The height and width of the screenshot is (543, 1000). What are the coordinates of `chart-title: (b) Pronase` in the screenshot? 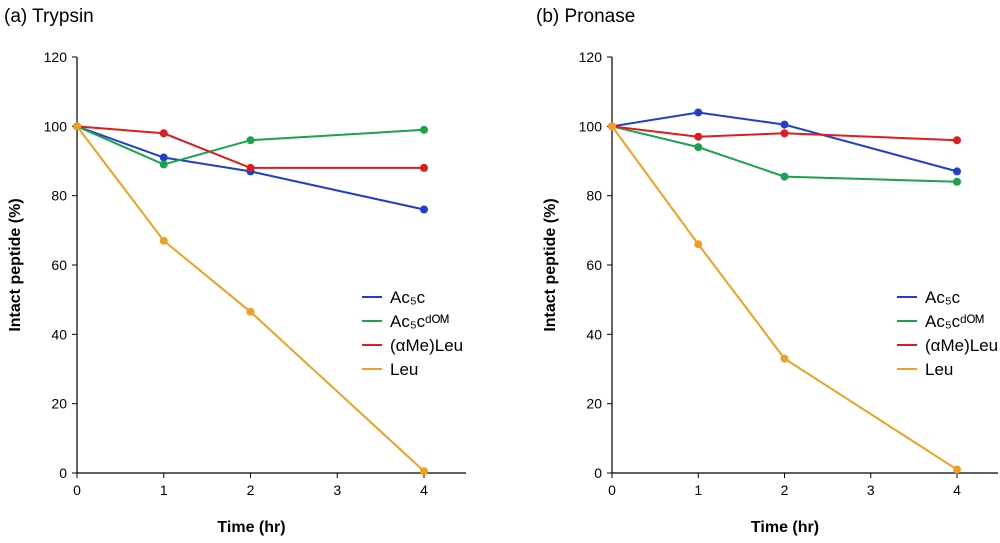 It's located at (585, 16).